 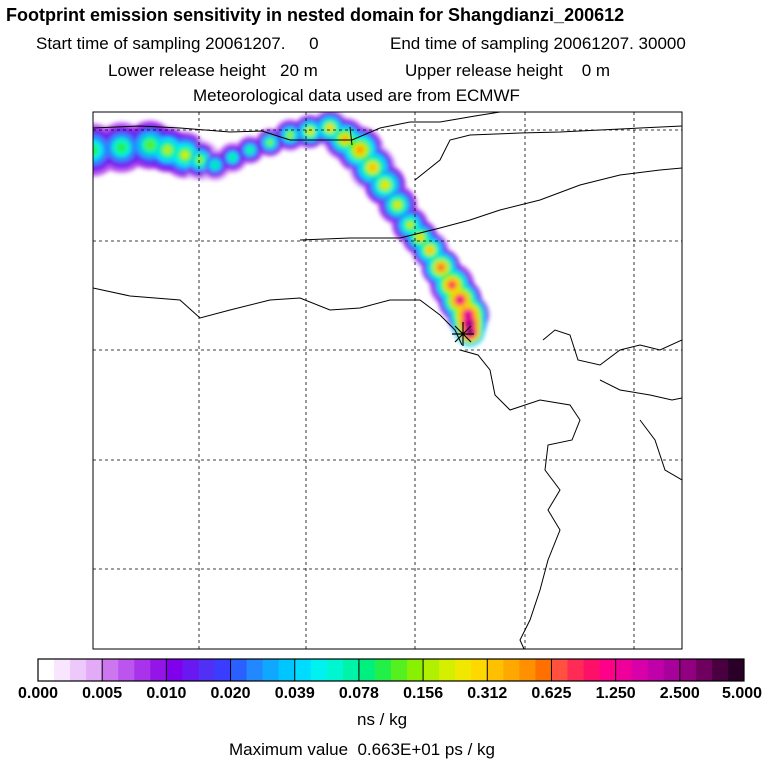 I want to click on colorbar-tick-label: 0.625, so click(x=551, y=693).